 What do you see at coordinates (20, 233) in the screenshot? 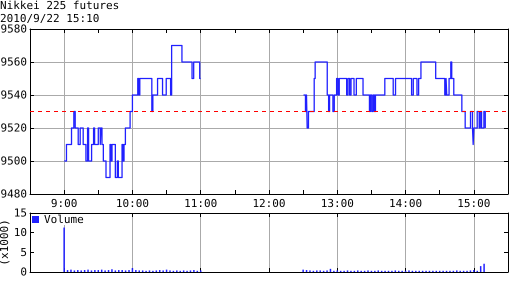
I see `y-tick-label: 10` at bounding box center [20, 233].